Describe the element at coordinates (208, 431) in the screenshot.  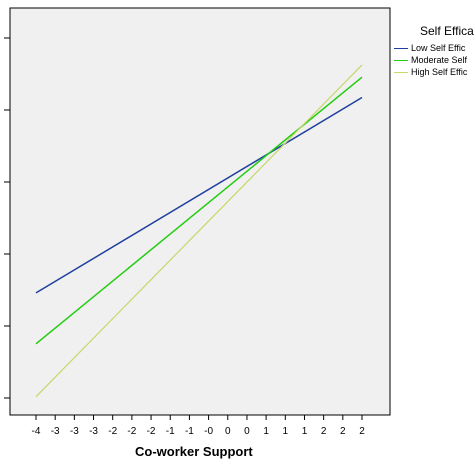
I see `x-tick-label: -0` at that location.